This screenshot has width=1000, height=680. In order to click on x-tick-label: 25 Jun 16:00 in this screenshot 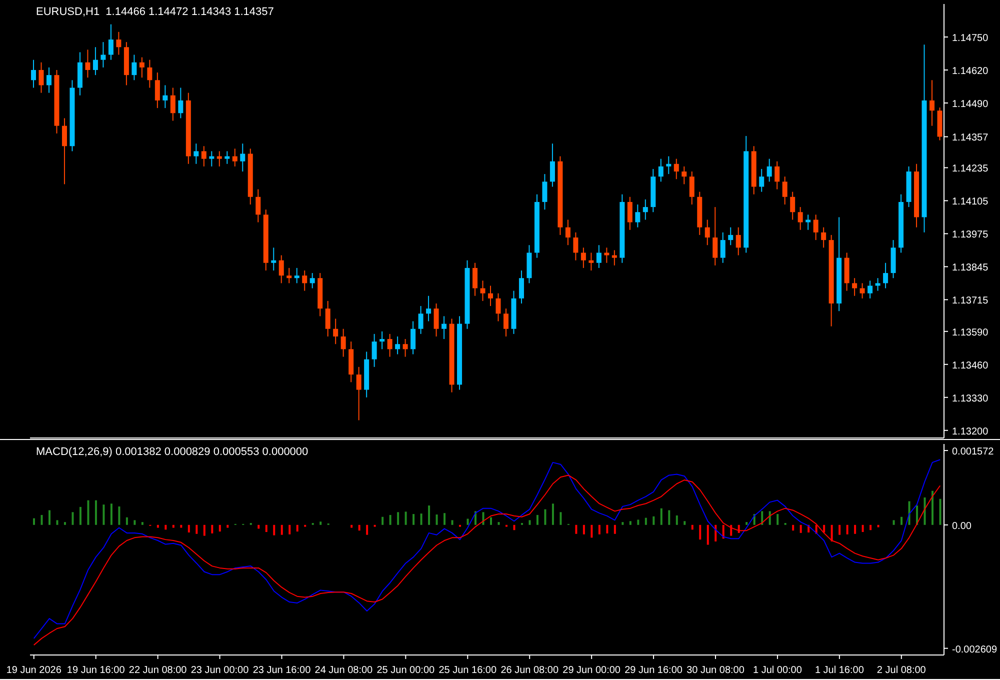, I will do `click(467, 670)`.